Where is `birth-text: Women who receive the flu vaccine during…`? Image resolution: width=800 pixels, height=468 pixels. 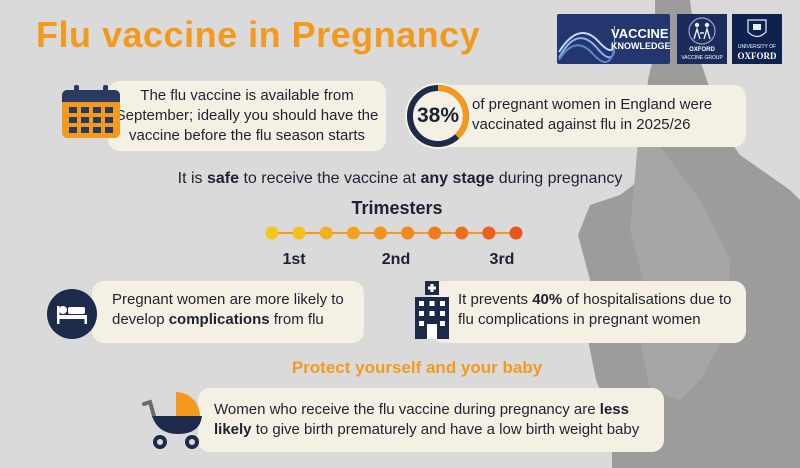 birth-text: Women who receive the flu vaccine during… is located at coordinates (407, 409).